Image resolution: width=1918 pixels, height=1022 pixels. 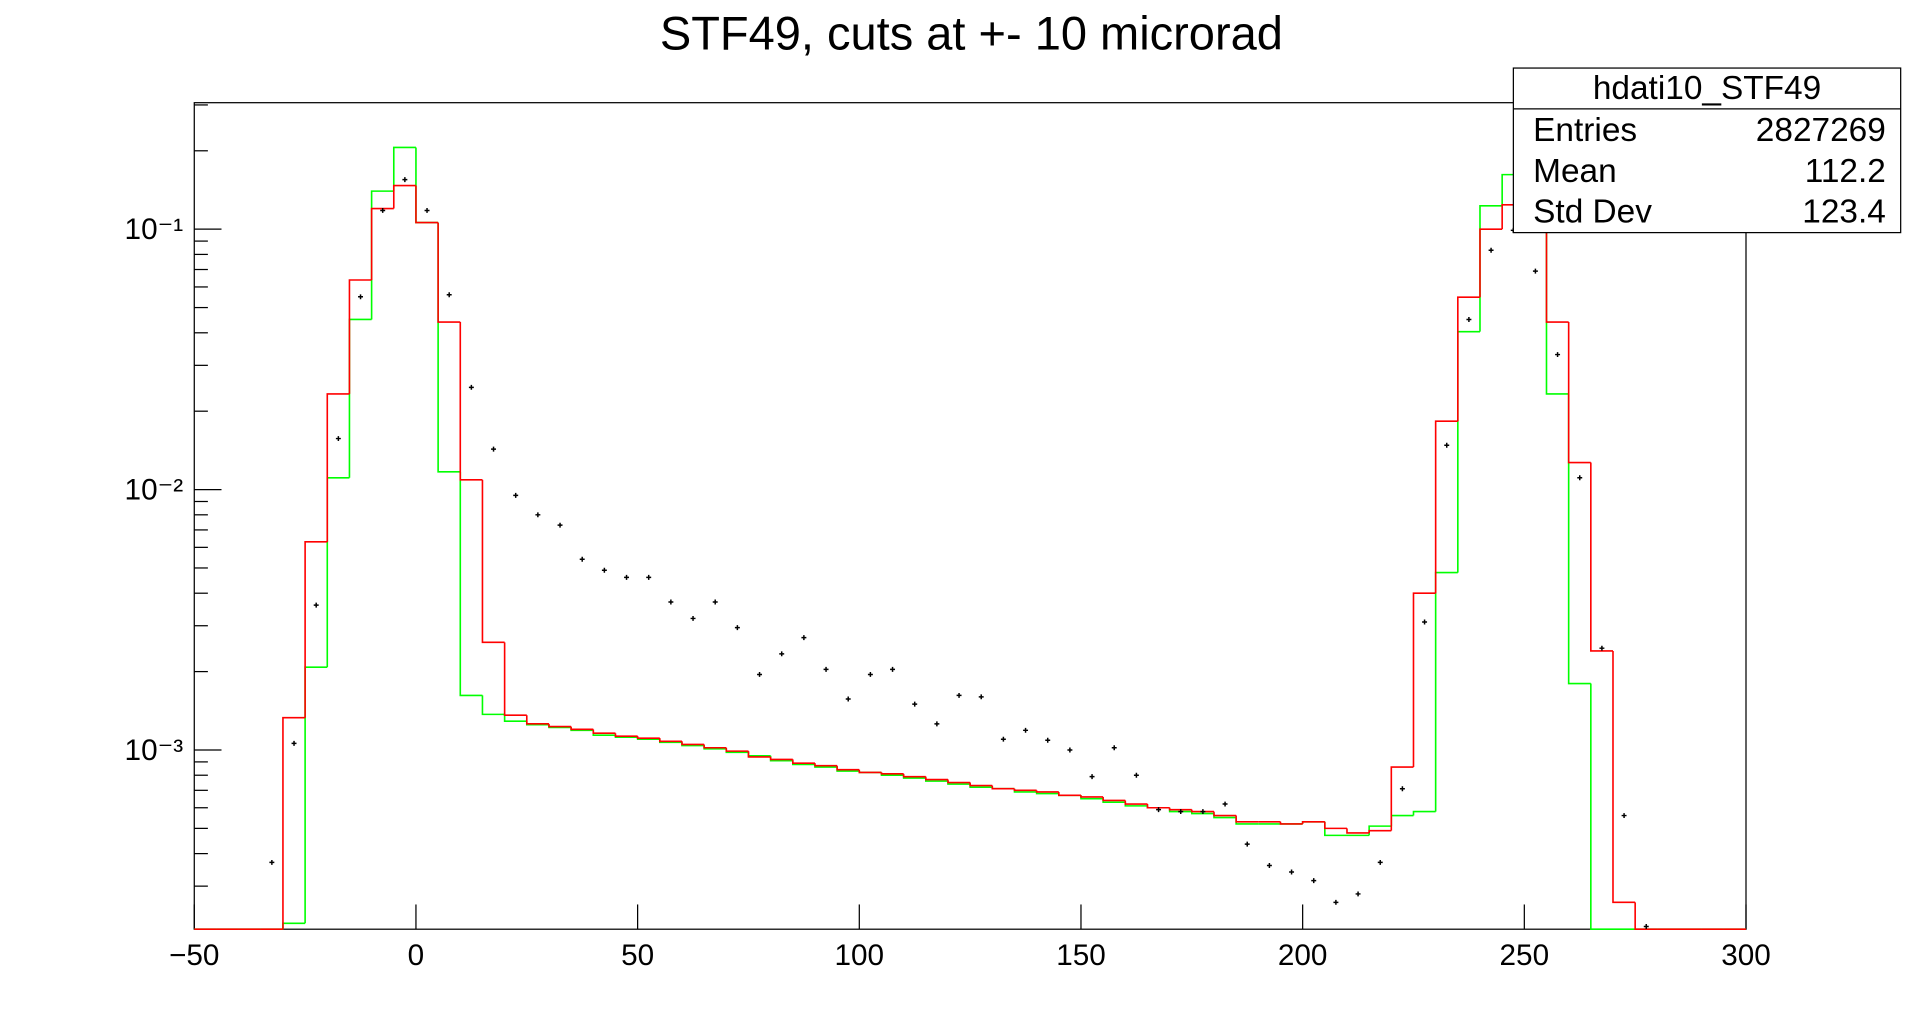 What do you see at coordinates (1575, 171) in the screenshot?
I see `stats-label: Mean` at bounding box center [1575, 171].